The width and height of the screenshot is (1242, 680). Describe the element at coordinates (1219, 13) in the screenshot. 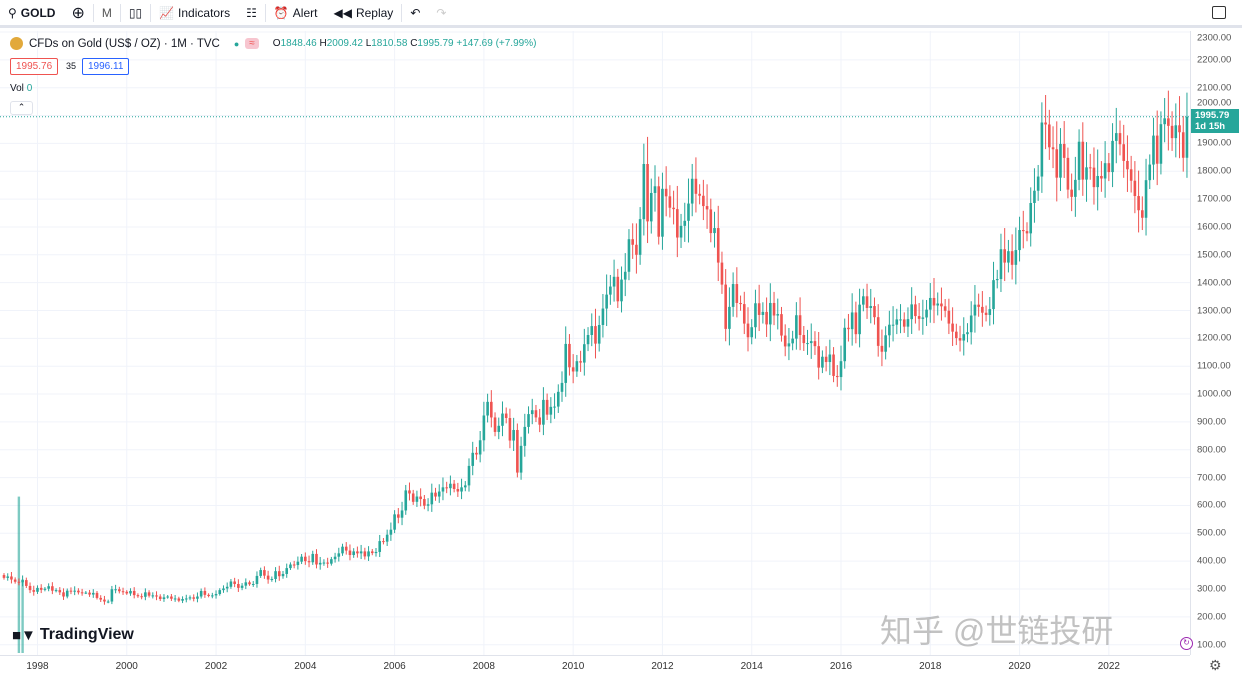

I see `fullscreen-button` at that location.